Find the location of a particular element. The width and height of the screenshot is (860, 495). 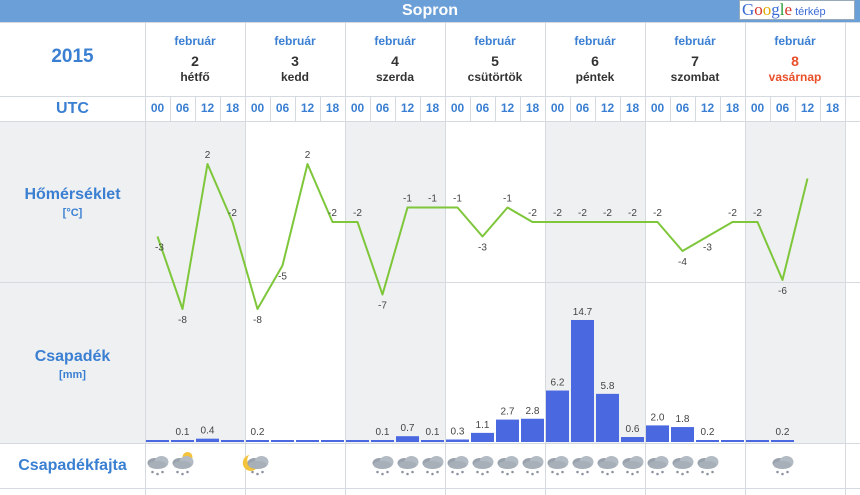

temperature-label: Hőmérséklet is located at coordinates (72, 194).